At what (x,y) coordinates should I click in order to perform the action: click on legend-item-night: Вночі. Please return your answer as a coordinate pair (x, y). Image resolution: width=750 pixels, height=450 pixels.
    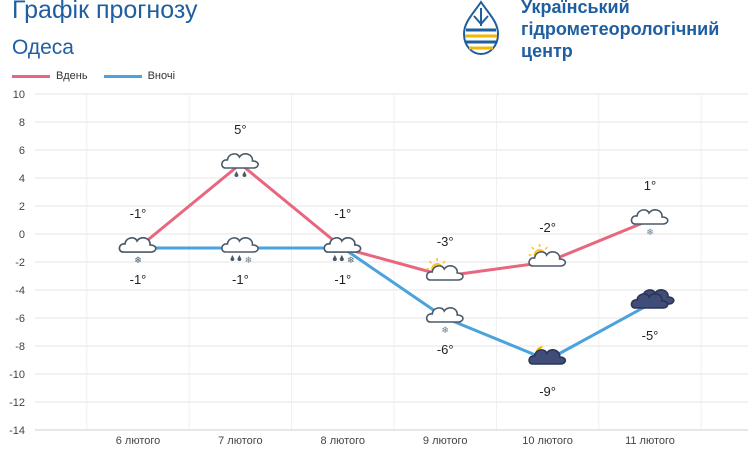
    Looking at the image, I should click on (139, 76).